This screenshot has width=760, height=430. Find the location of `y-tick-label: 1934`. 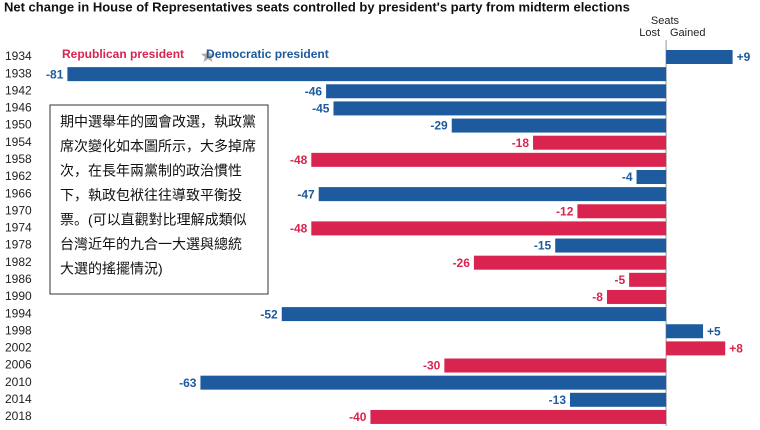

y-tick-label: 1934 is located at coordinates (18, 56).